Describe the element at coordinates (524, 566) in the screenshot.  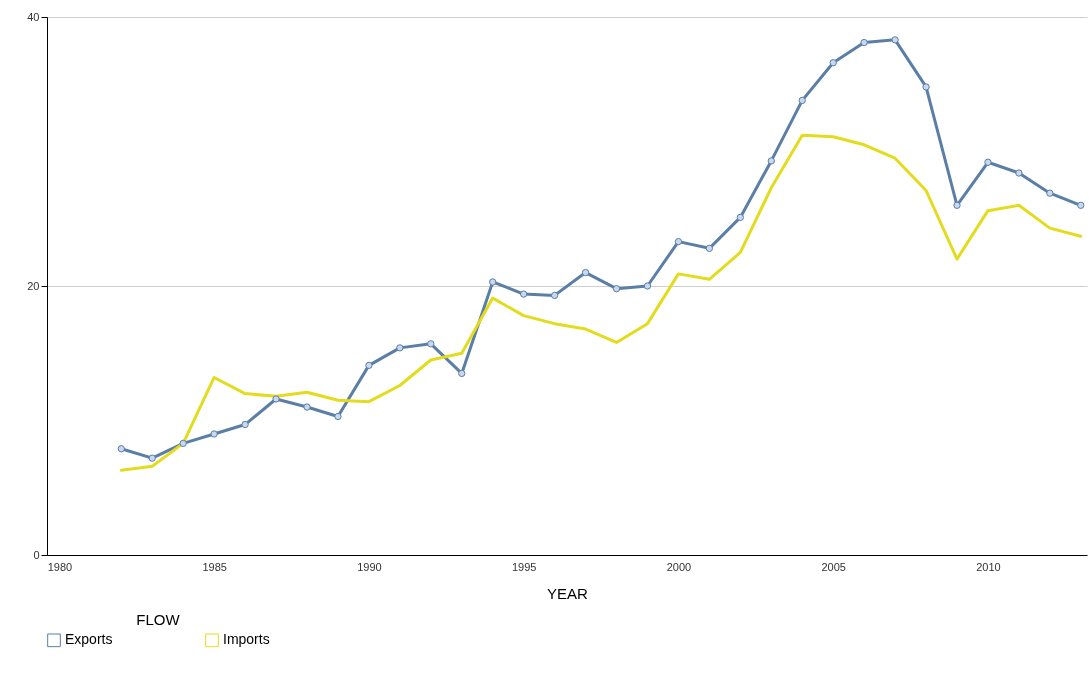
I see `x-tick-label: 1995` at that location.